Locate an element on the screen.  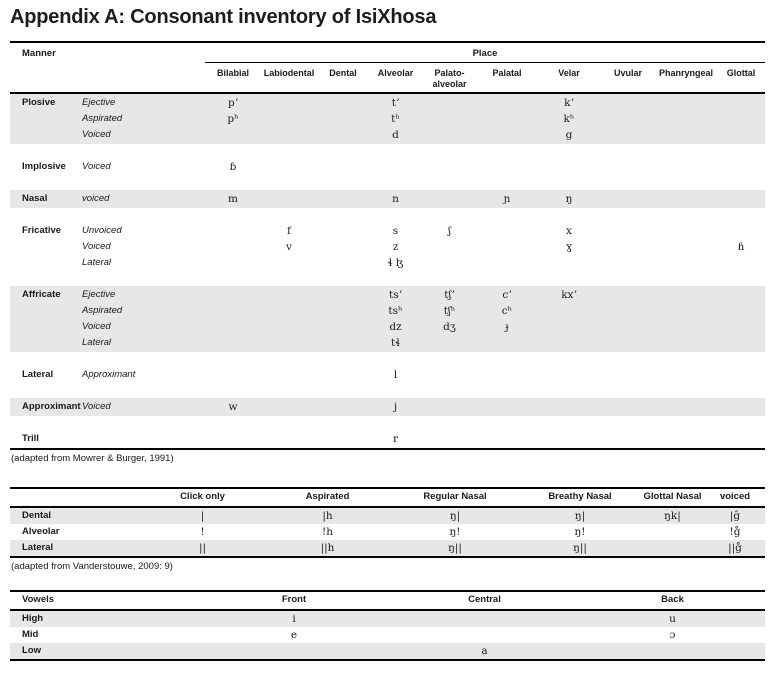
column-header: Alveolar is located at coordinates (395, 73).